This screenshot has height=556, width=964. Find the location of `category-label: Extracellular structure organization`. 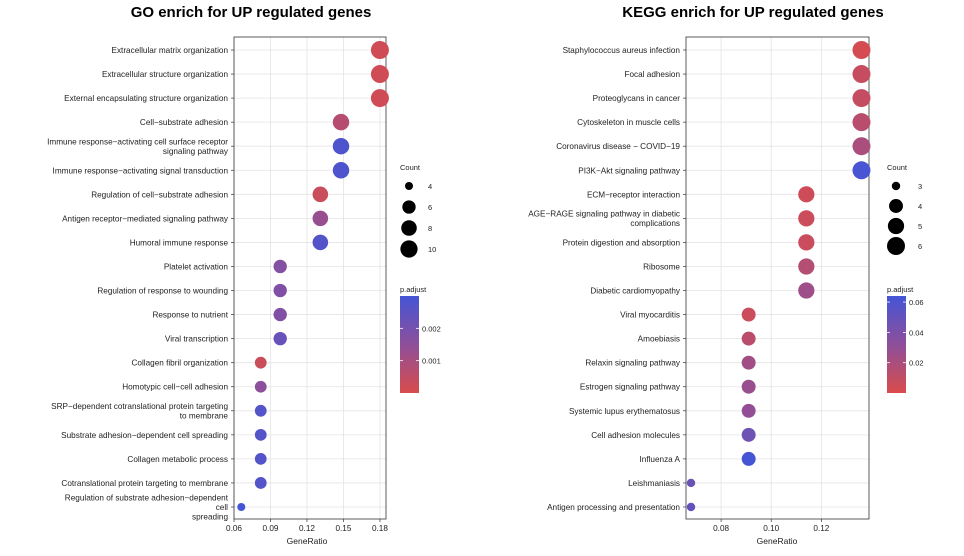

category-label: Extracellular structure organization is located at coordinates (165, 74).